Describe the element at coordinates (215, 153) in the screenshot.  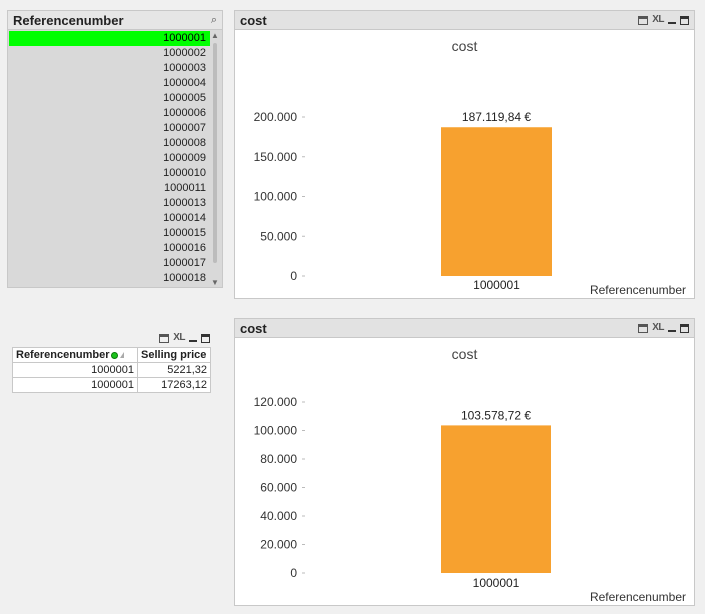
I see `scroll-thumb` at that location.